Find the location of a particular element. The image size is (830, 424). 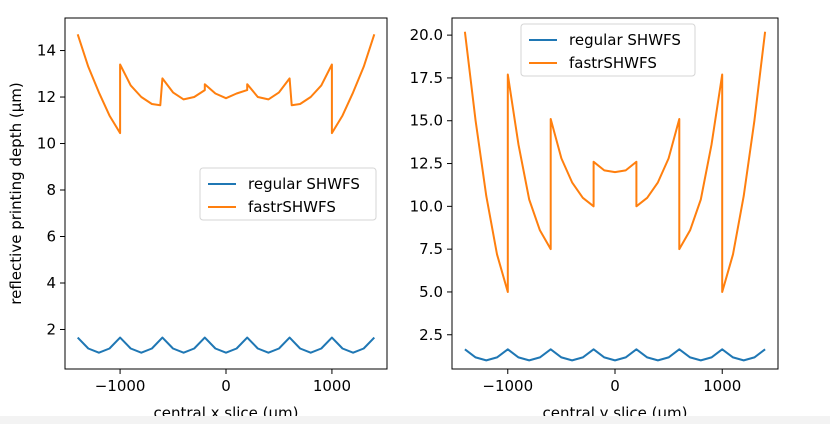

left-legend-label-fastr: fastrSHWFS is located at coordinates (292, 207).